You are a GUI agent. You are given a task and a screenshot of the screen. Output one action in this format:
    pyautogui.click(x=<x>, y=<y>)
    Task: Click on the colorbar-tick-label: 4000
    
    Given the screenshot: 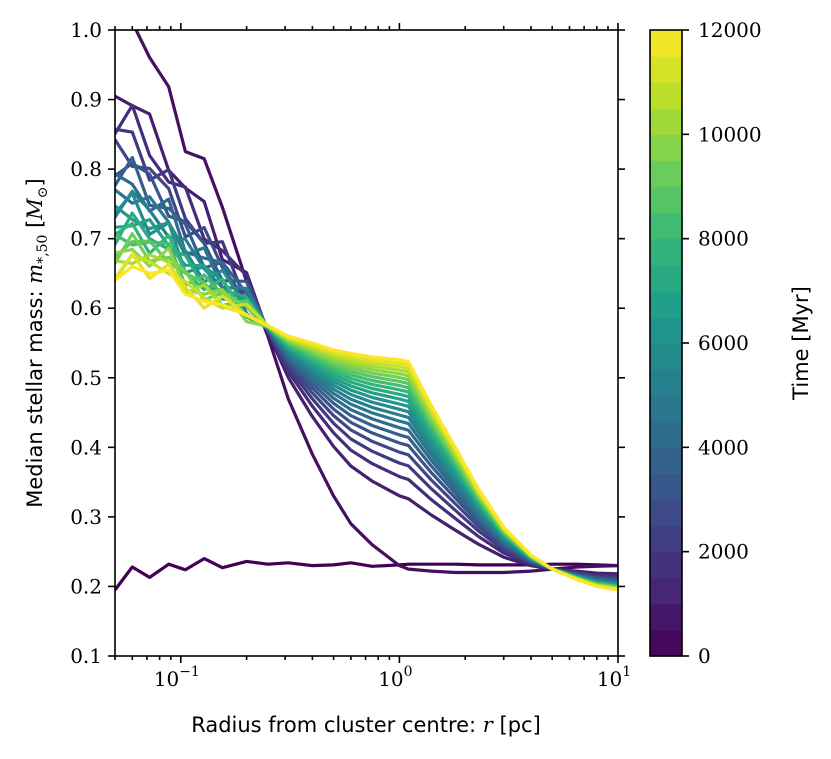 What is the action you would take?
    pyautogui.click(x=723, y=447)
    